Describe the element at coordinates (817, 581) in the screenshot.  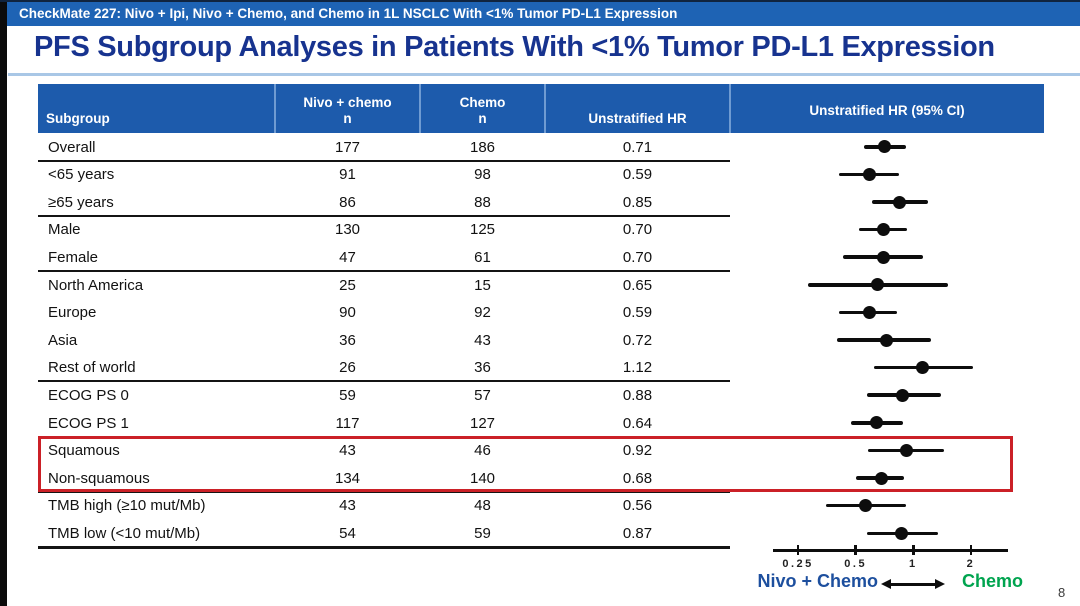
I see `favors-nivo-chemo-label: Nivo + Chemo` at that location.